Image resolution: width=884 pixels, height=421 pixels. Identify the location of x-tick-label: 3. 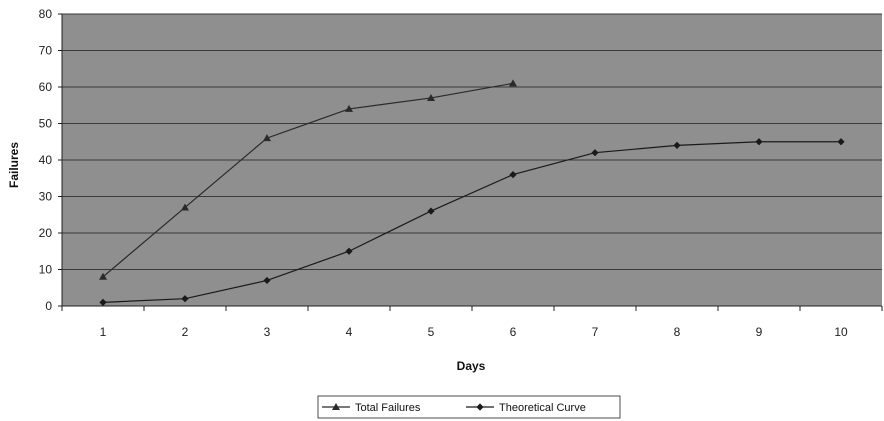
(267, 332).